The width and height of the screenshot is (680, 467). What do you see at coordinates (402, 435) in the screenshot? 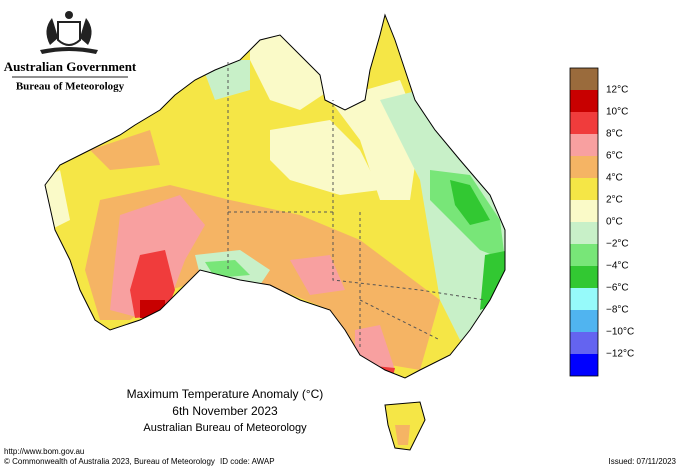
I see `tasmania-anomaly` at bounding box center [402, 435].